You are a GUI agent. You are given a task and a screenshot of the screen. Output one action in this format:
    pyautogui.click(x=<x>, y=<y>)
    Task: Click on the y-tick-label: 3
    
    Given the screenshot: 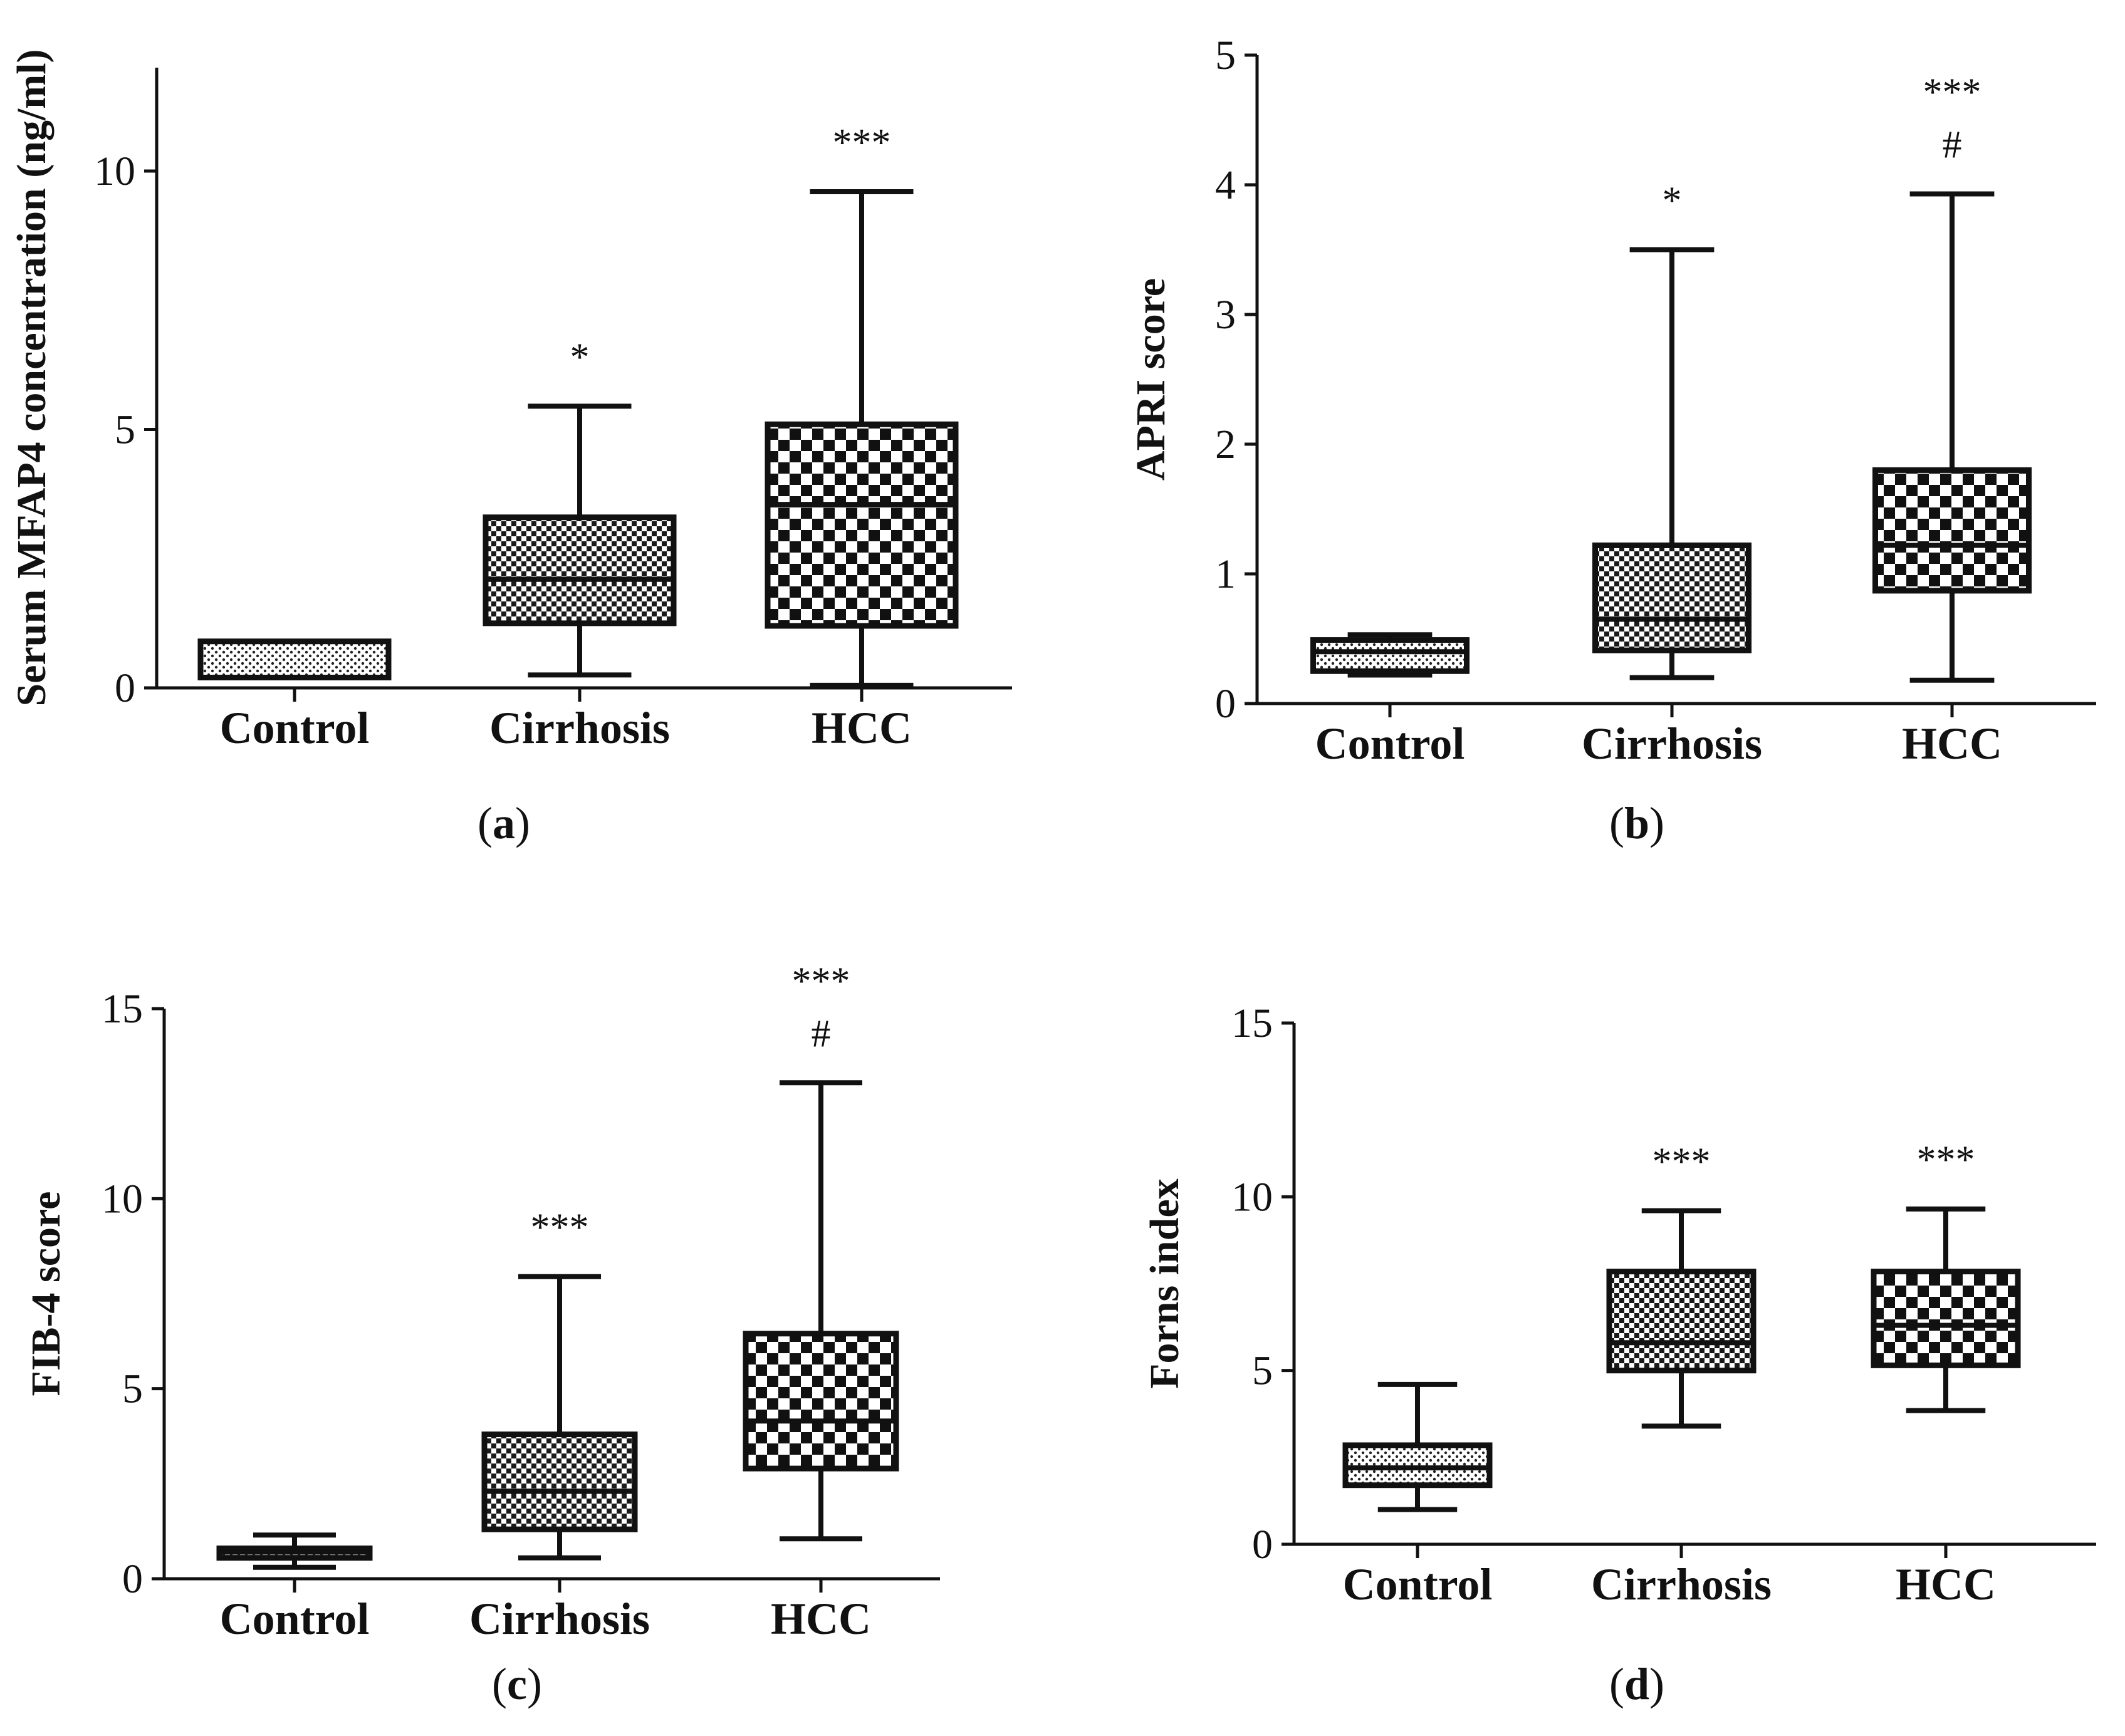 What is the action you would take?
    pyautogui.click(x=1225, y=315)
    